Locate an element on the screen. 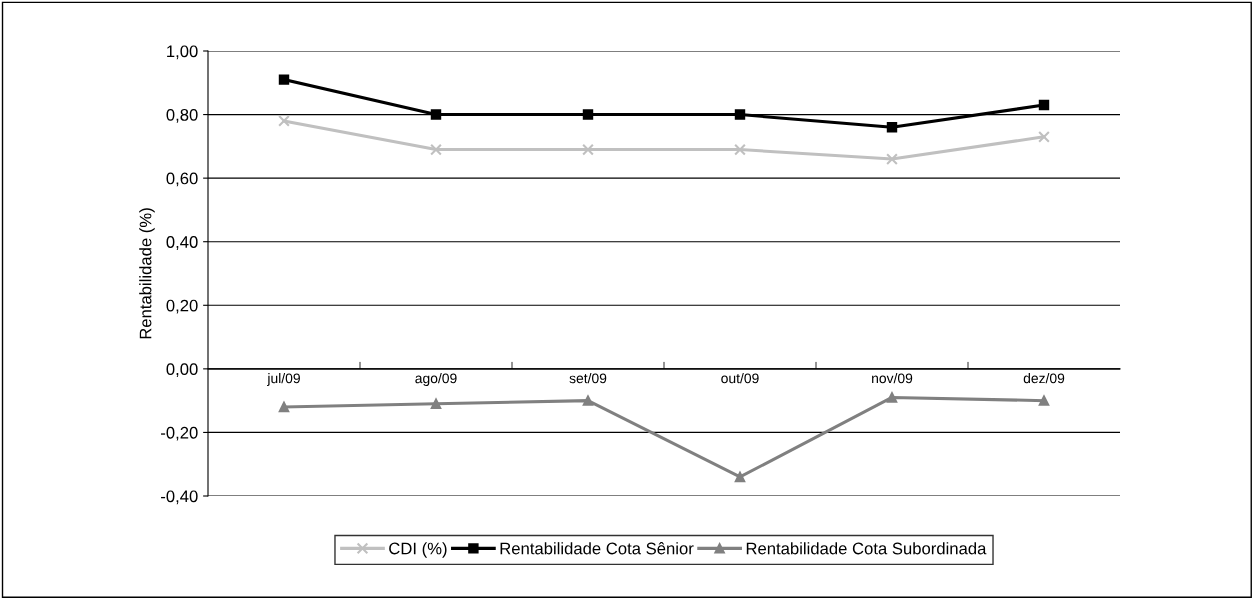 The image size is (1255, 599). y-tick-label: -0,40 is located at coordinates (179, 497).